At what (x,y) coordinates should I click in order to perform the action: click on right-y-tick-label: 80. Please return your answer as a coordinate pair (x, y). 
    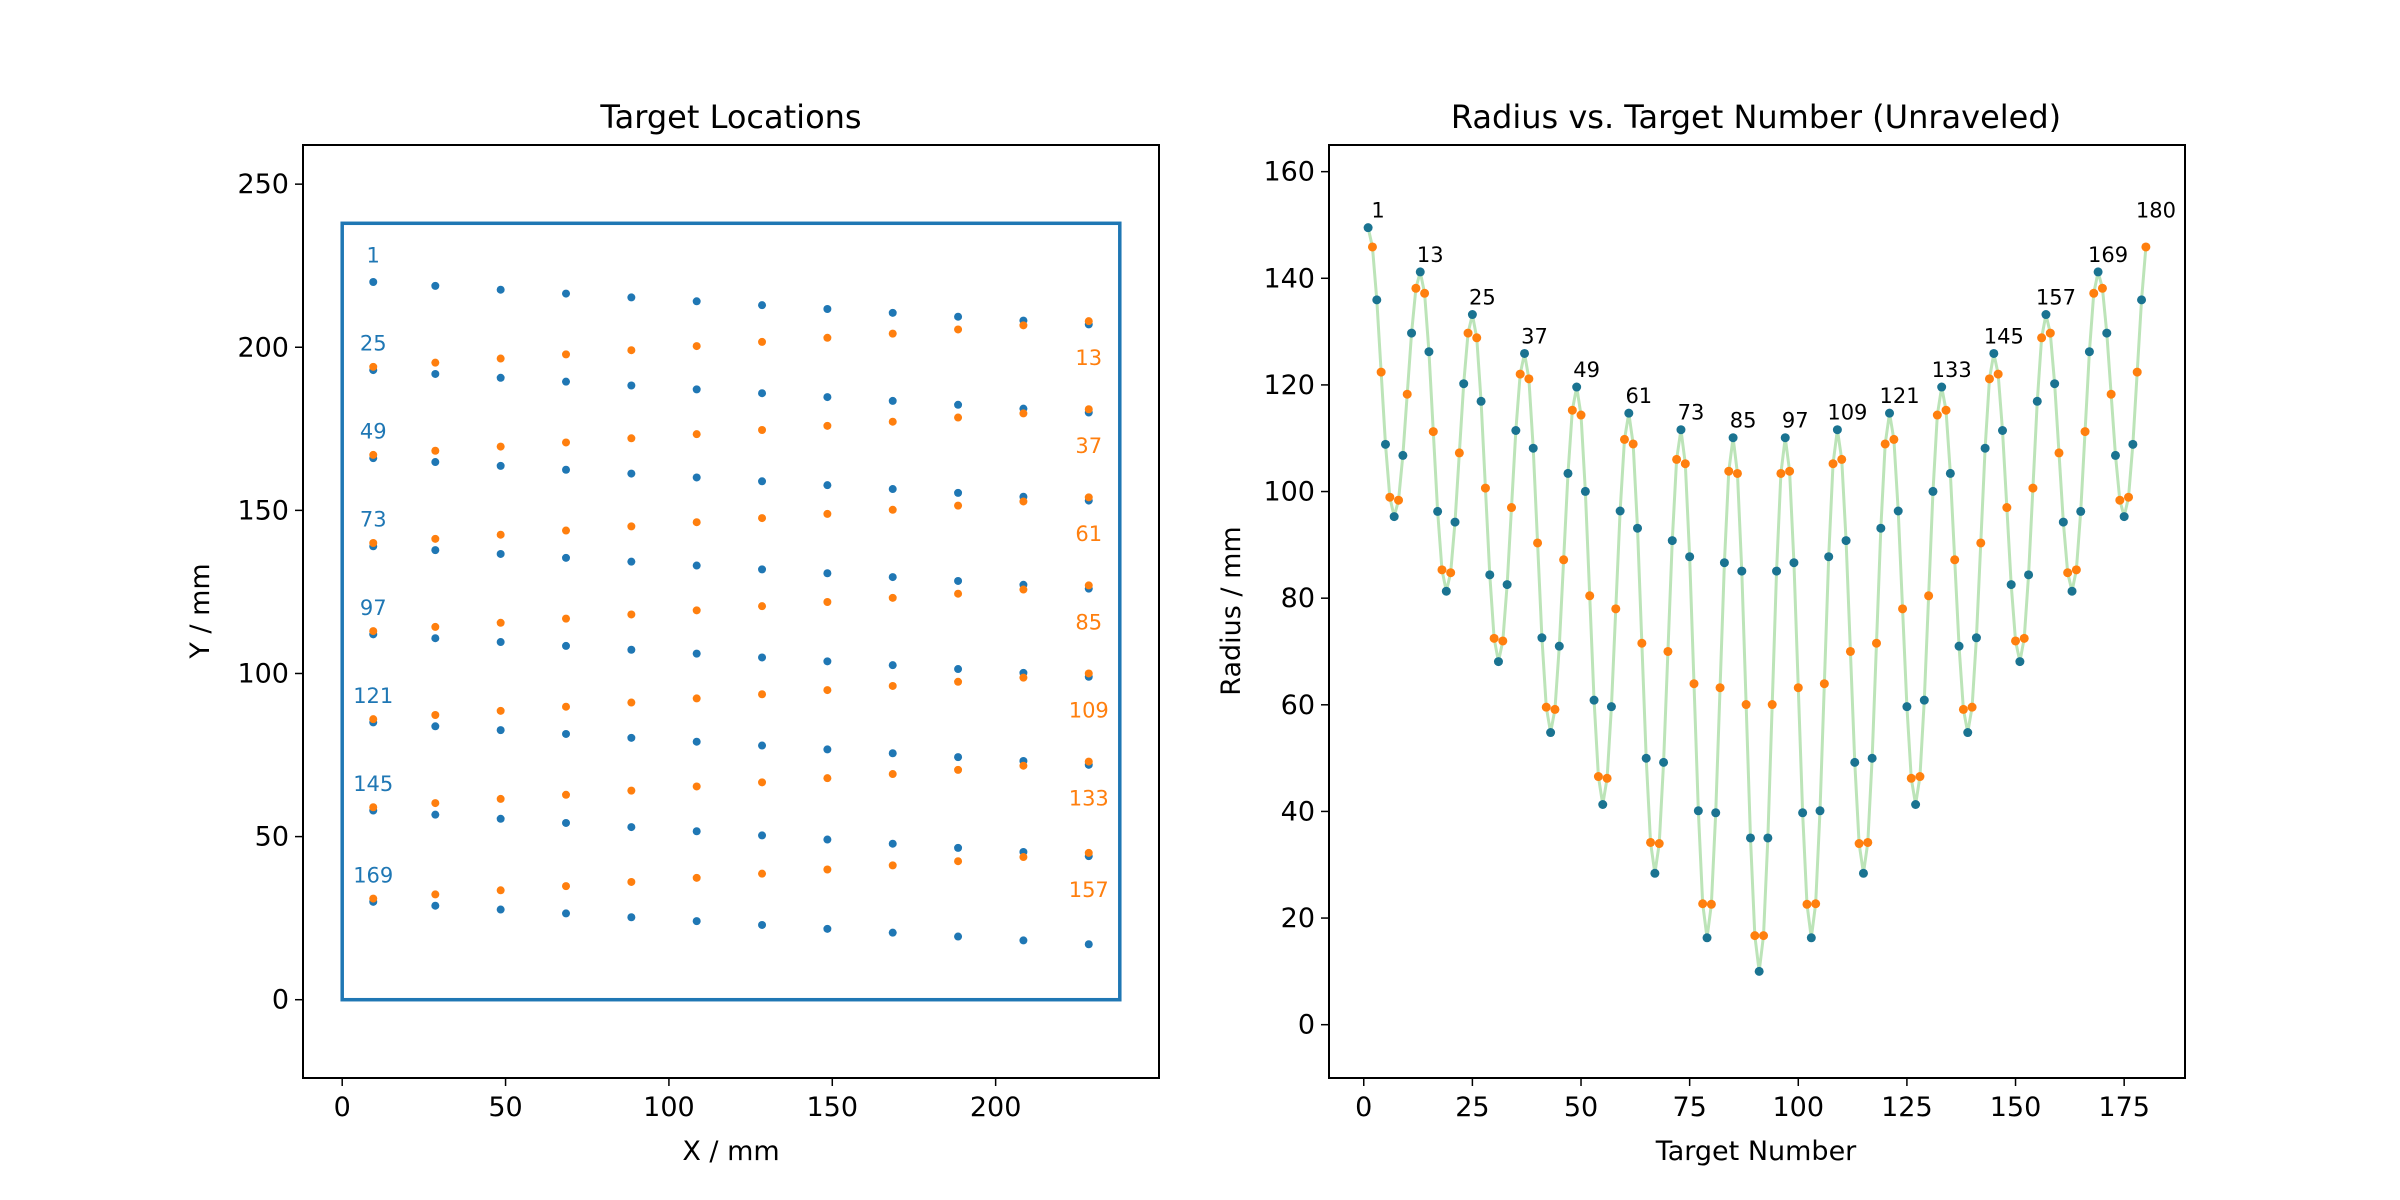
    Looking at the image, I should click on (1298, 598).